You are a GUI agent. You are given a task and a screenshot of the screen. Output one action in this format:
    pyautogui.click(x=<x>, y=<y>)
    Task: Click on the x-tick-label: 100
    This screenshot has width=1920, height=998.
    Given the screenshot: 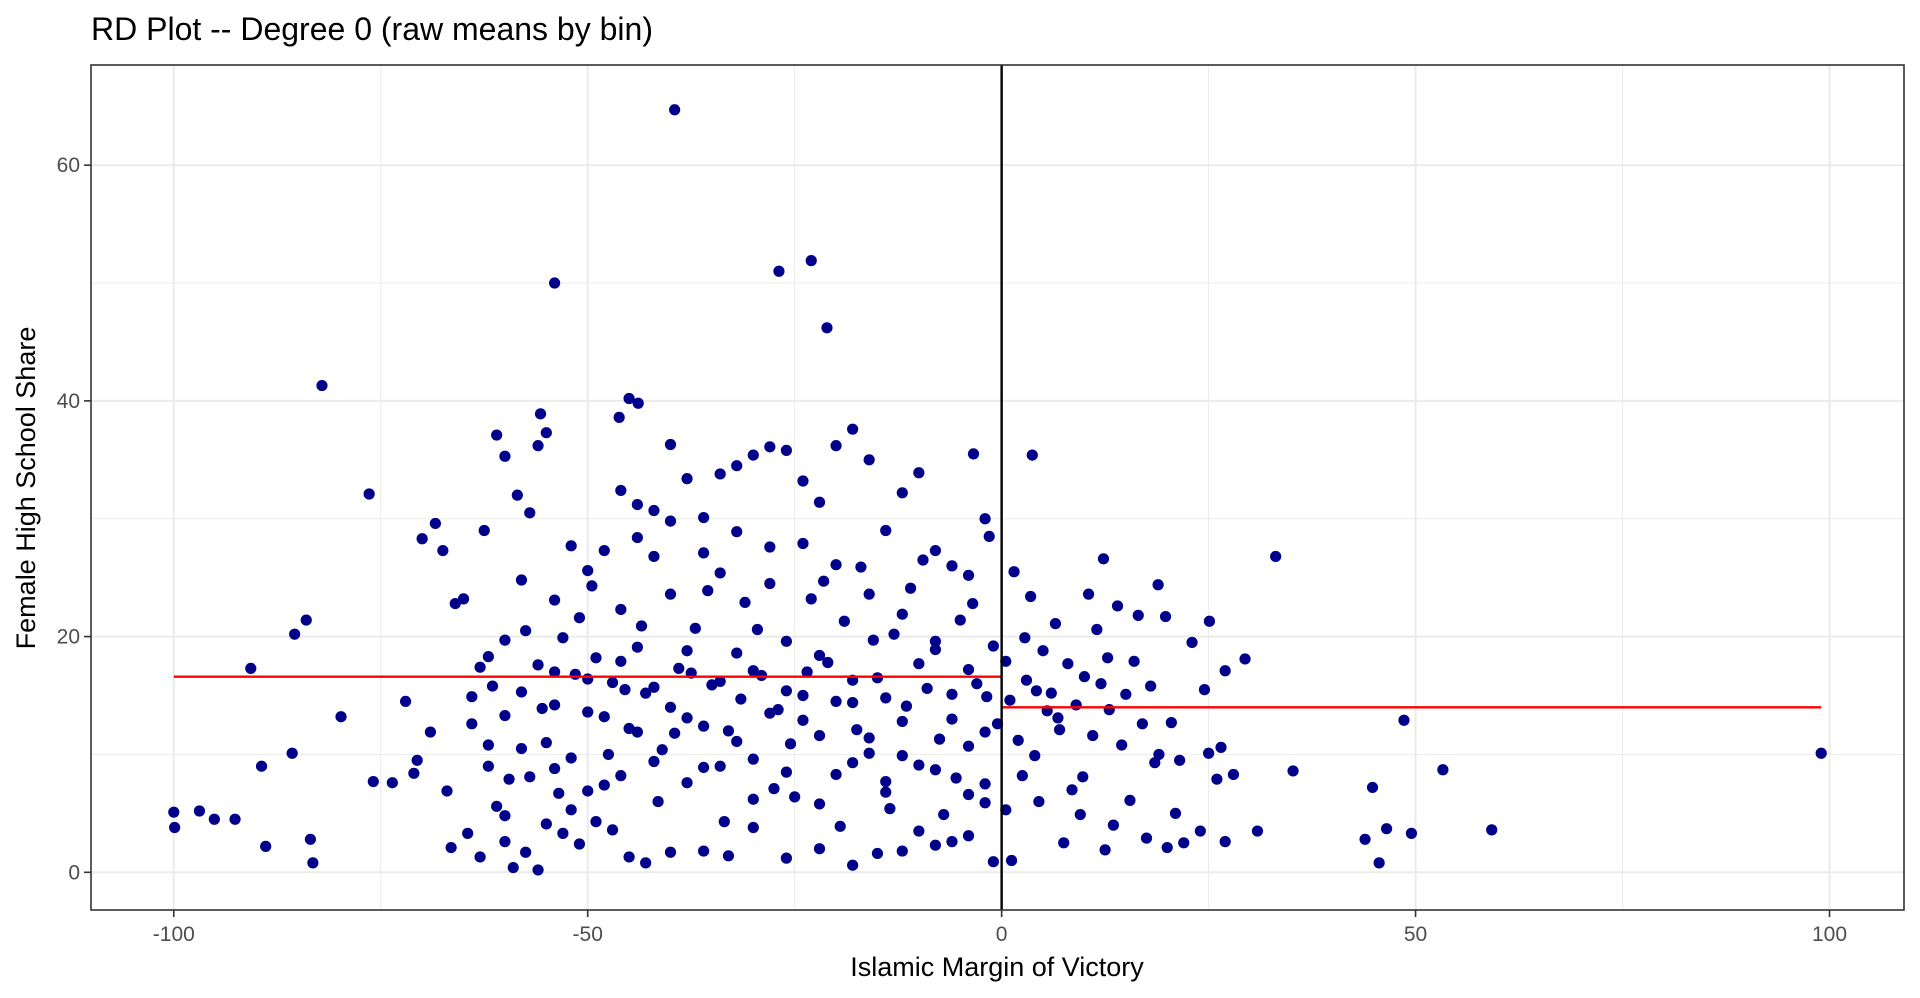 What is the action you would take?
    pyautogui.click(x=1829, y=934)
    